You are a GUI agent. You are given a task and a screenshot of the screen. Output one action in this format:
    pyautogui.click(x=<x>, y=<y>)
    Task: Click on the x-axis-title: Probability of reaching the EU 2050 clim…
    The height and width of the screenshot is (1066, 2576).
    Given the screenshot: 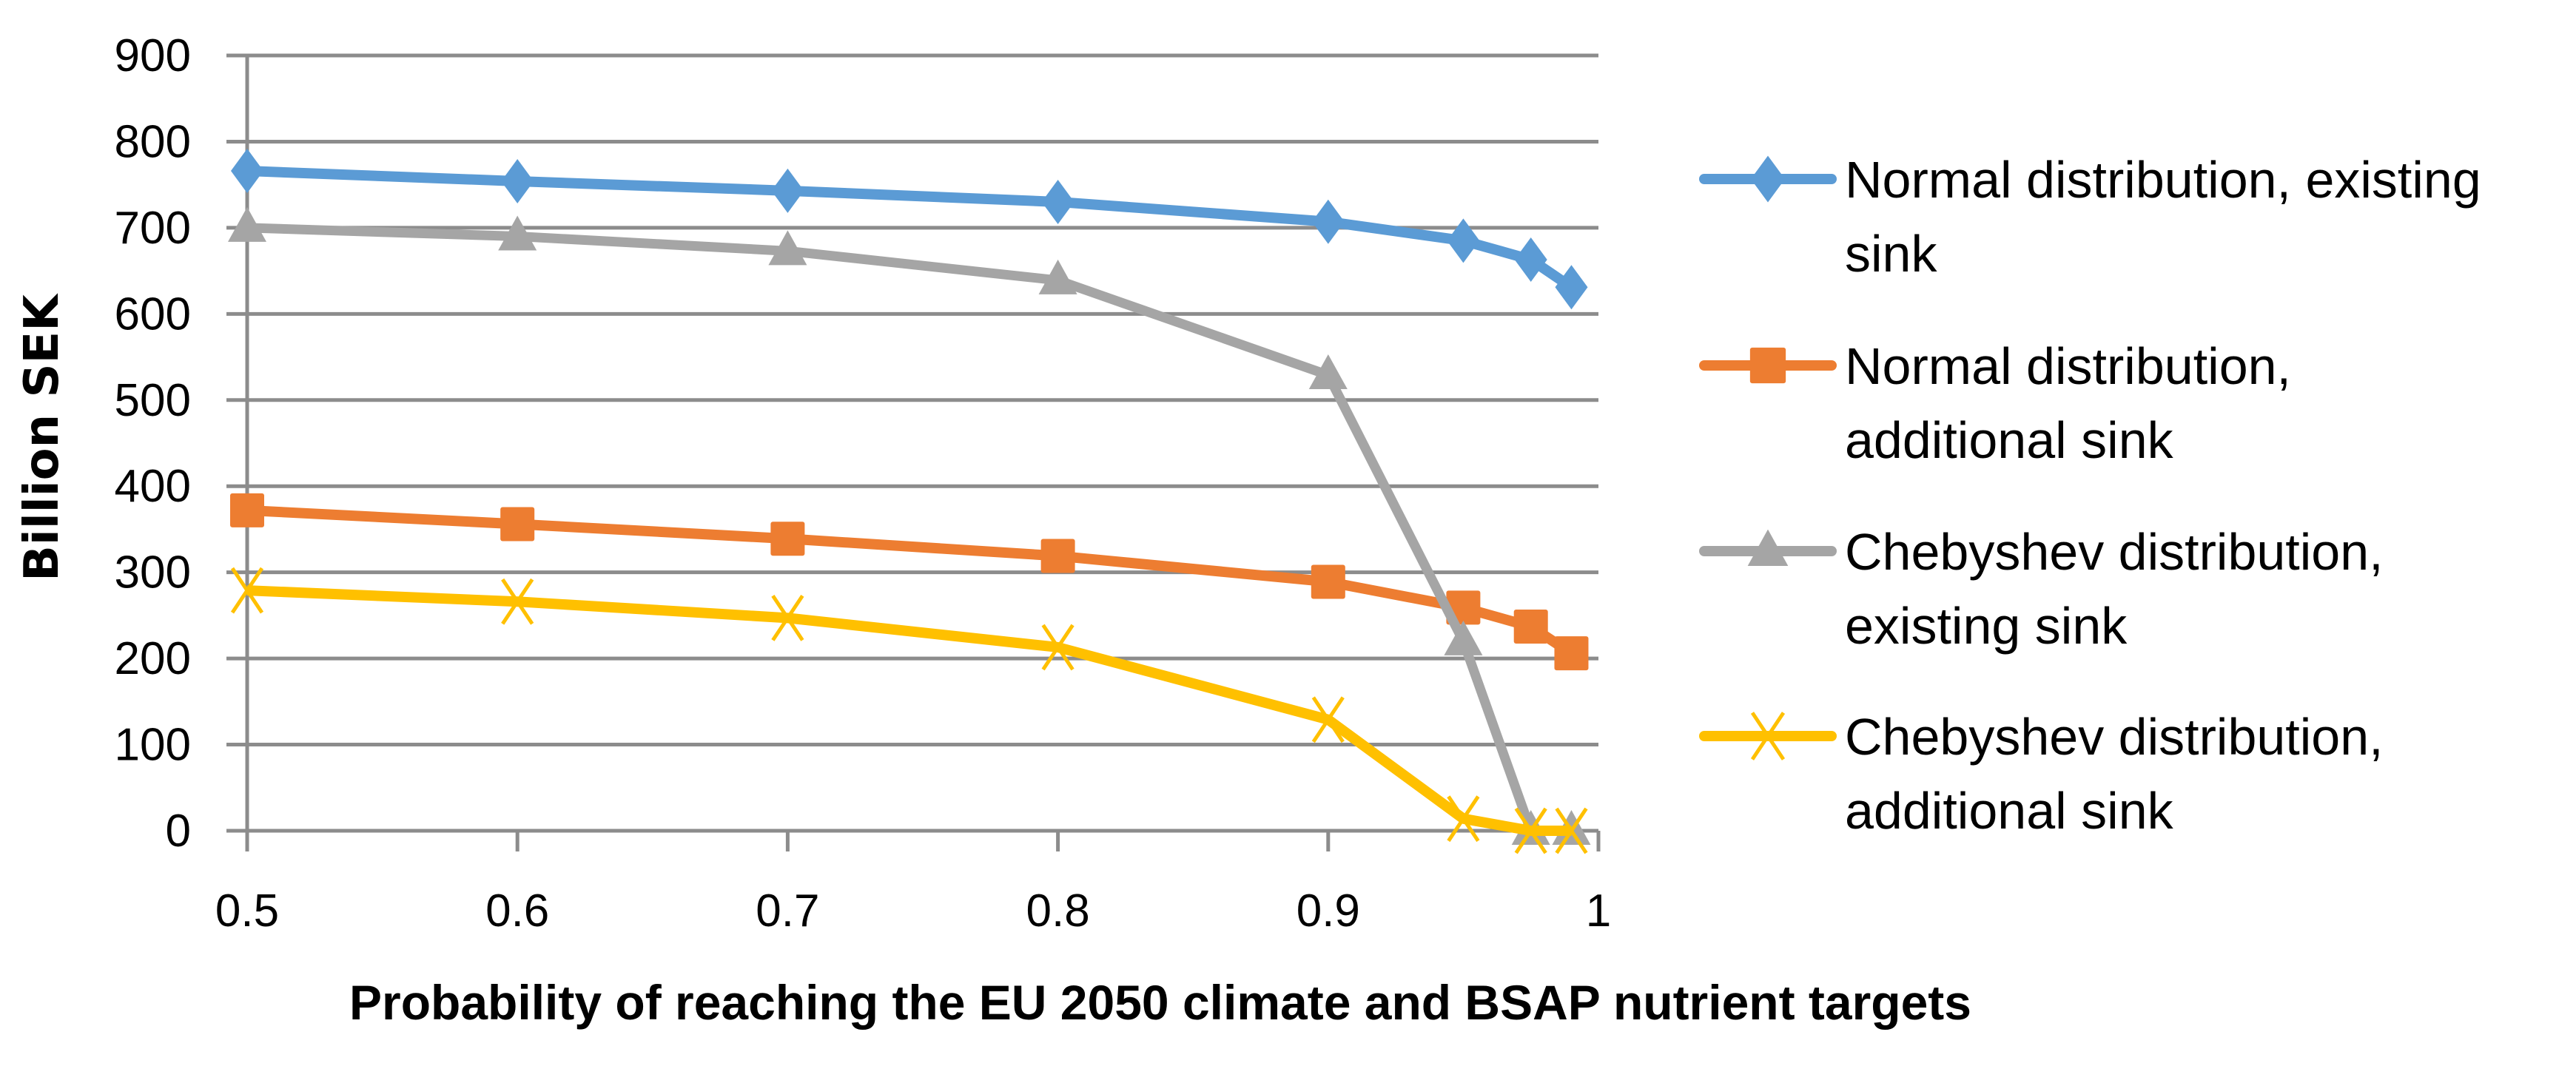 What is the action you would take?
    pyautogui.click(x=1160, y=1002)
    